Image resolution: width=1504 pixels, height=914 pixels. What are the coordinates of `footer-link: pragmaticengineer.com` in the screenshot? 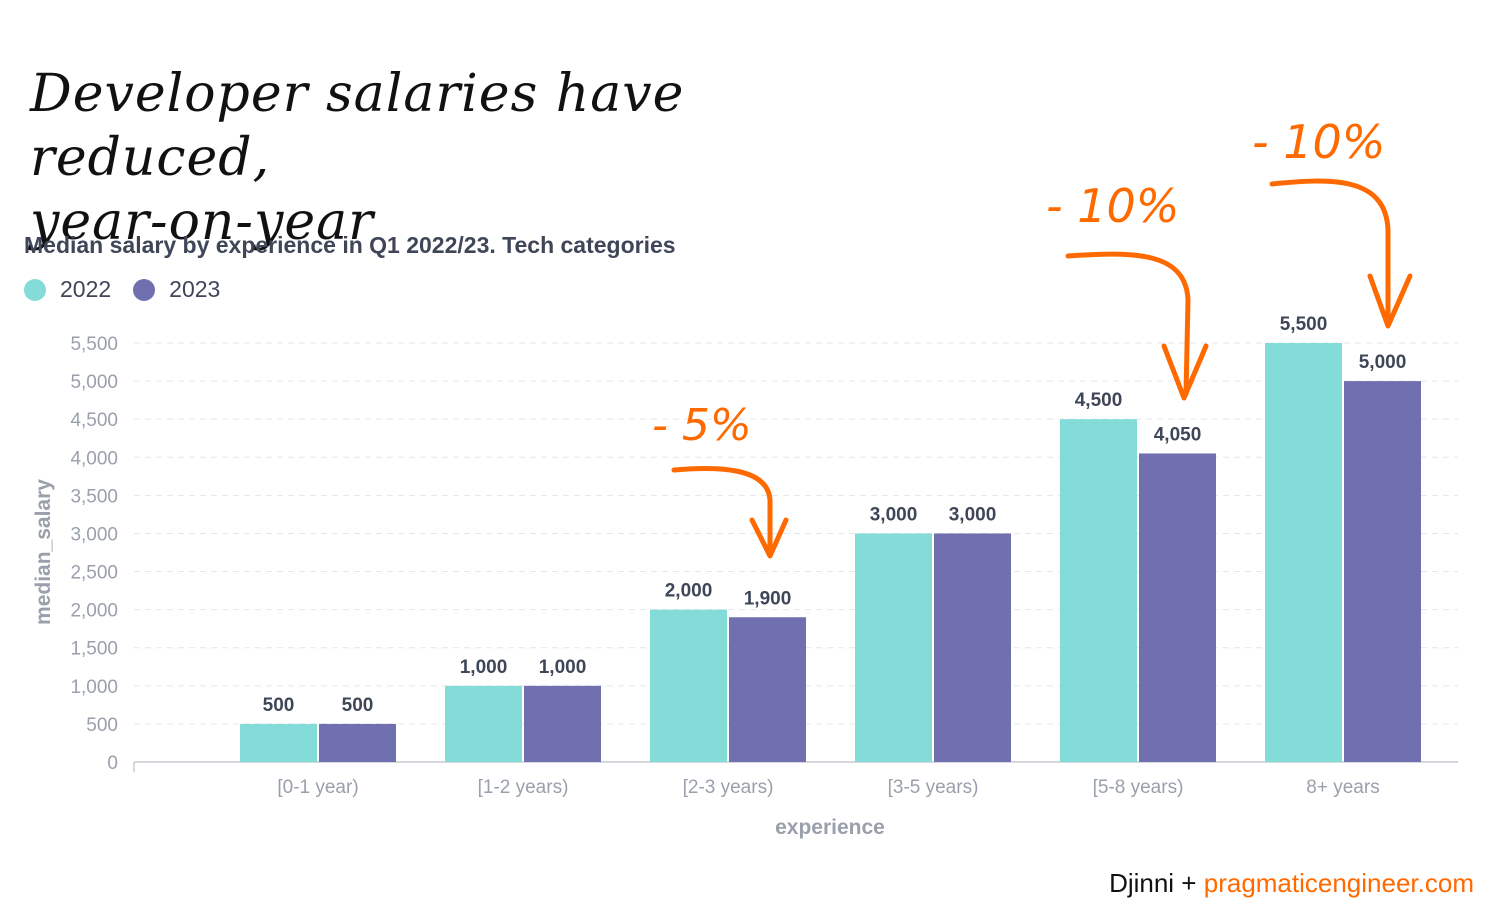 It's located at (1338, 883).